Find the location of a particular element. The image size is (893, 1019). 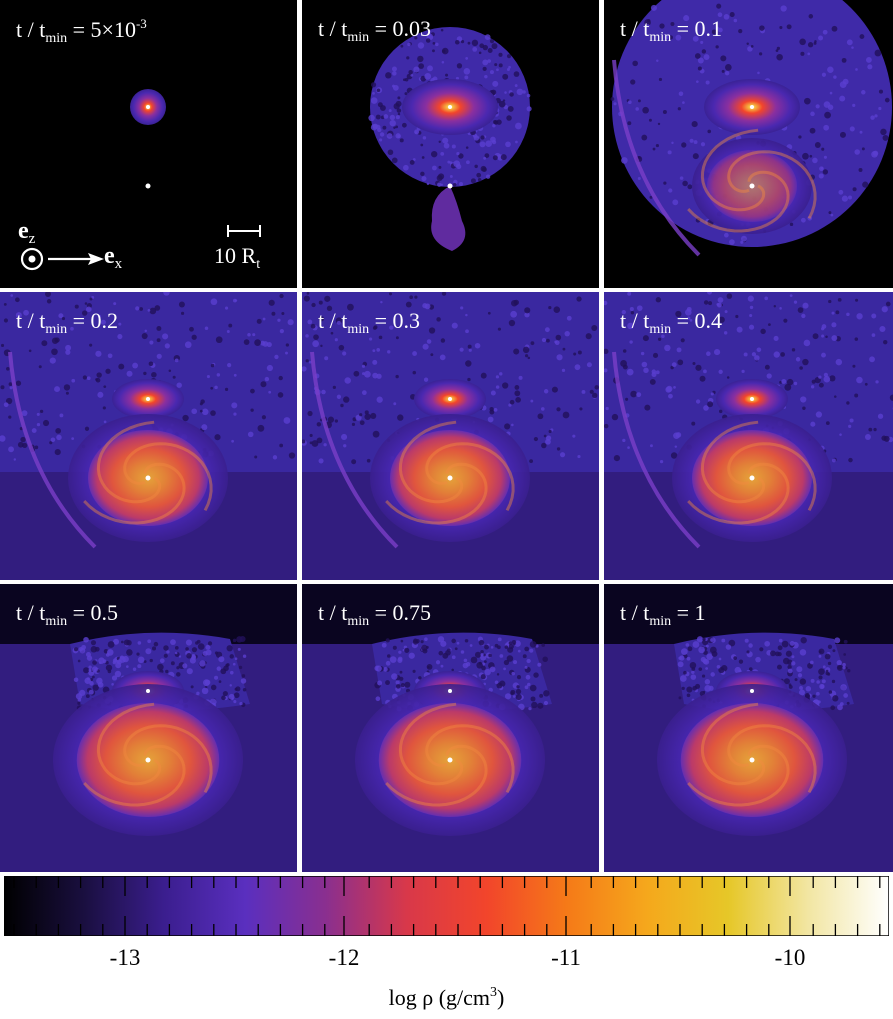

time-label: t / tmin = 0.03 is located at coordinates (374, 31).